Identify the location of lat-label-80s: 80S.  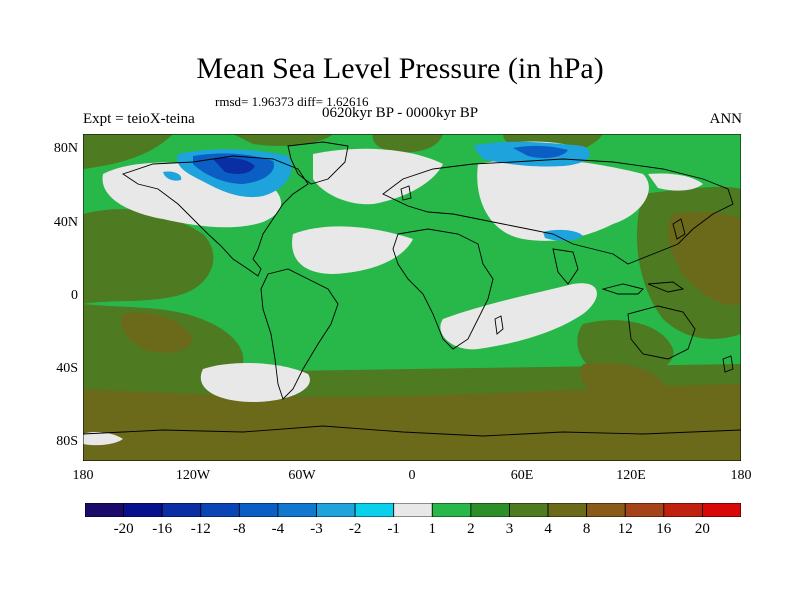
(67, 441).